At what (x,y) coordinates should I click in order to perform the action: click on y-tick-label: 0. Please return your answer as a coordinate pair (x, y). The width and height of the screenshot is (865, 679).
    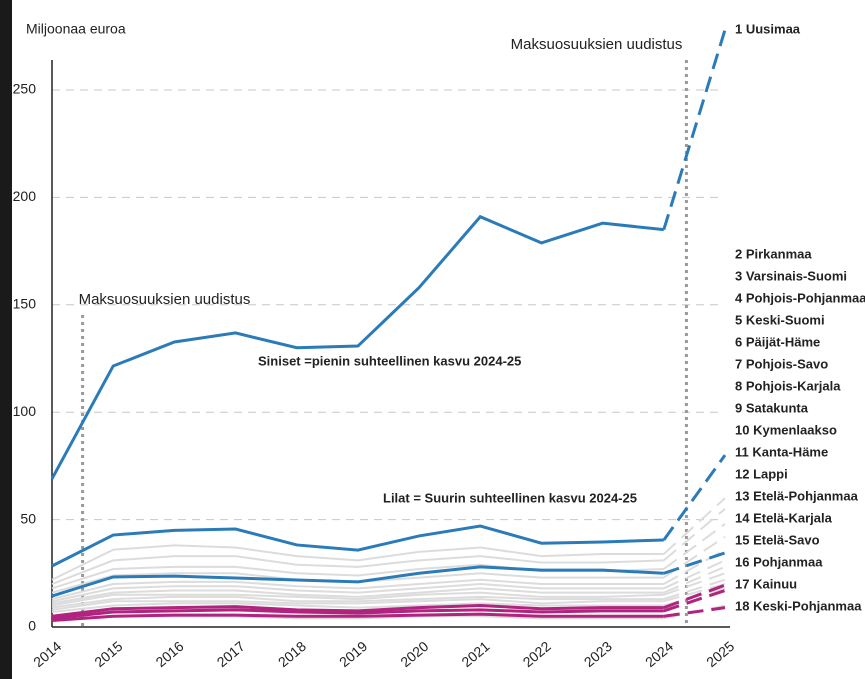
    Looking at the image, I should click on (32, 626).